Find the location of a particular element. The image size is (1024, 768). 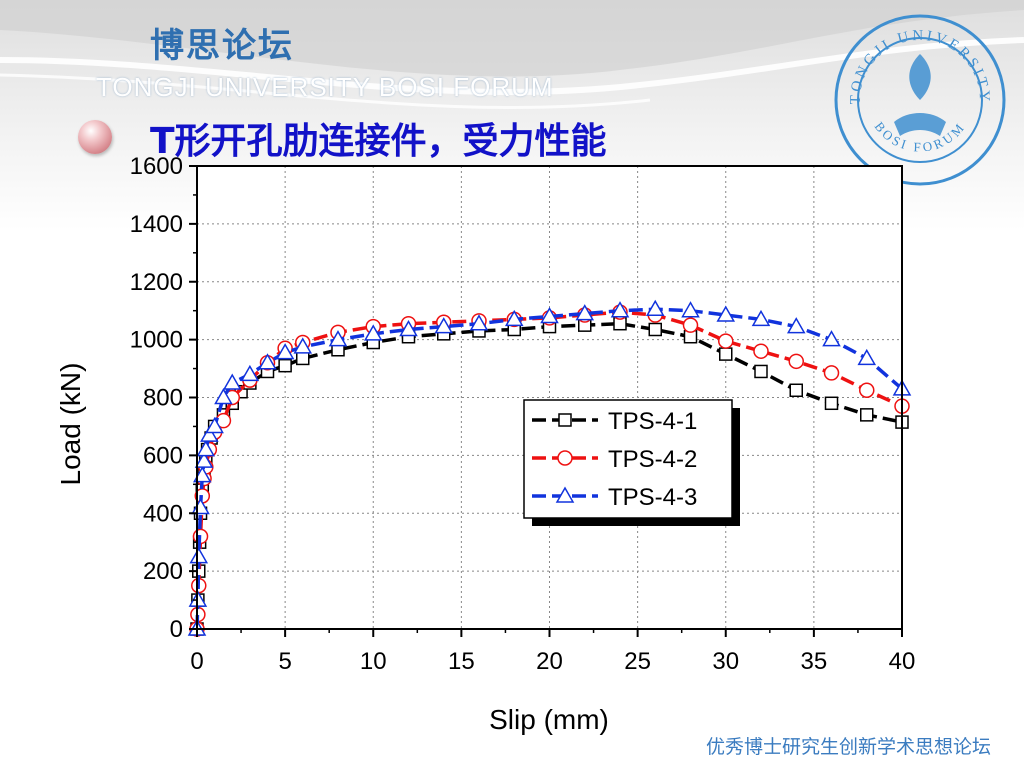

y-tick-label: 1200 is located at coordinates (156, 282).